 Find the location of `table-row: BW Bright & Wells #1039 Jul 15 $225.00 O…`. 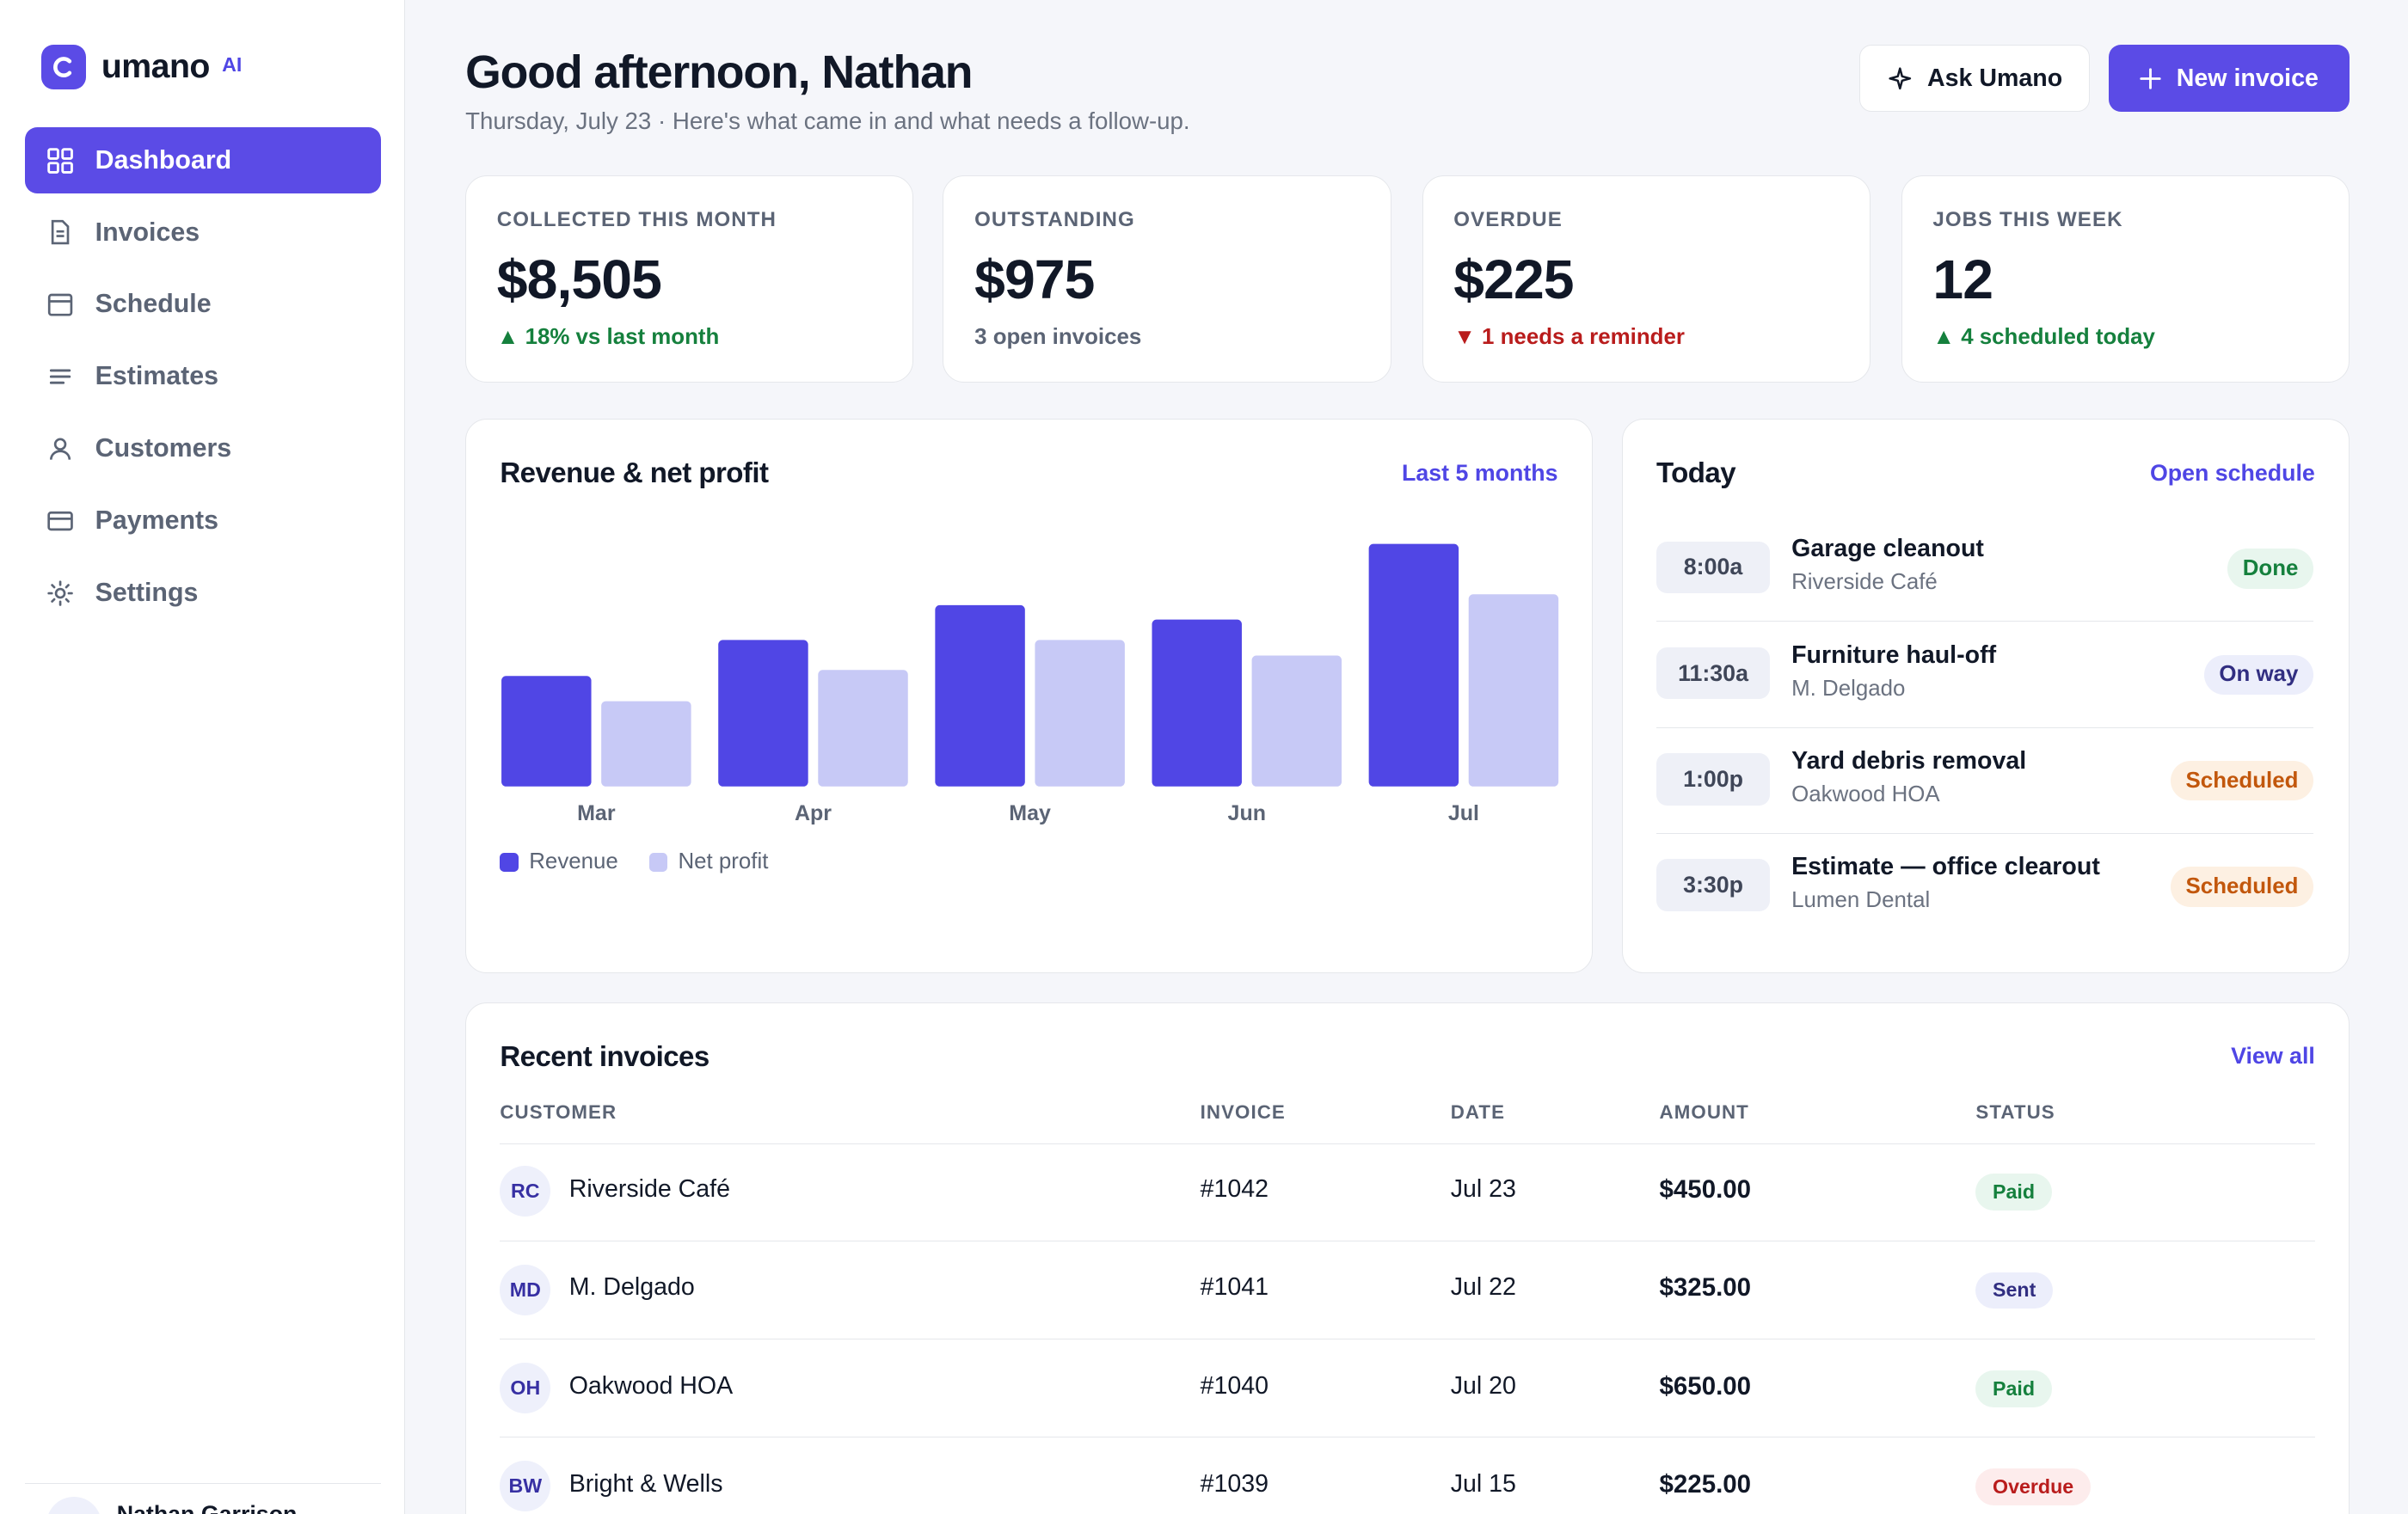

table-row: BW Bright & Wells #1039 Jul 15 $225.00 O… is located at coordinates (1407, 1476).